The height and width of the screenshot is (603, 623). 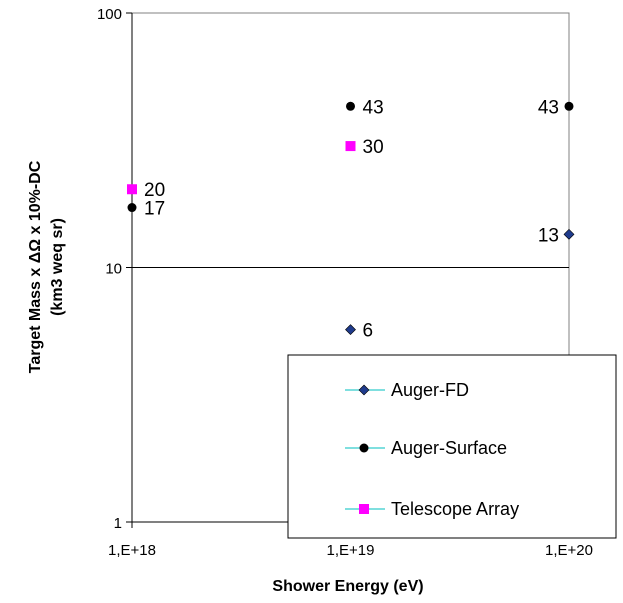 What do you see at coordinates (364, 448) in the screenshot?
I see `legend-marker-auger-surface` at bounding box center [364, 448].